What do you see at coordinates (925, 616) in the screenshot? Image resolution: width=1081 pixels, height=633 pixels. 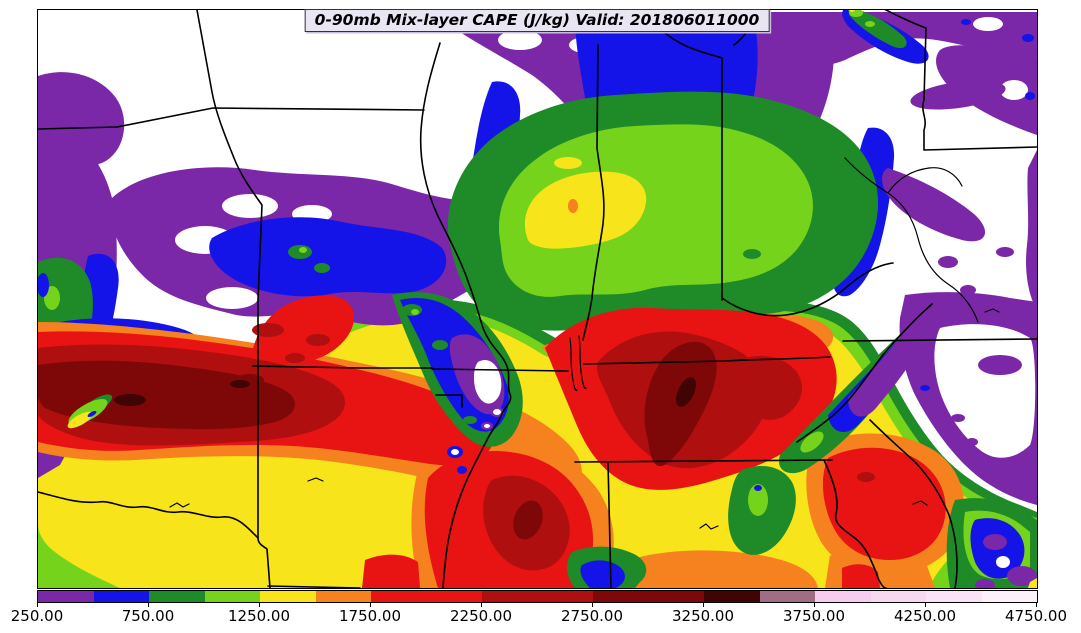 I see `colorbar-tick-label: 4250.00` at bounding box center [925, 616].